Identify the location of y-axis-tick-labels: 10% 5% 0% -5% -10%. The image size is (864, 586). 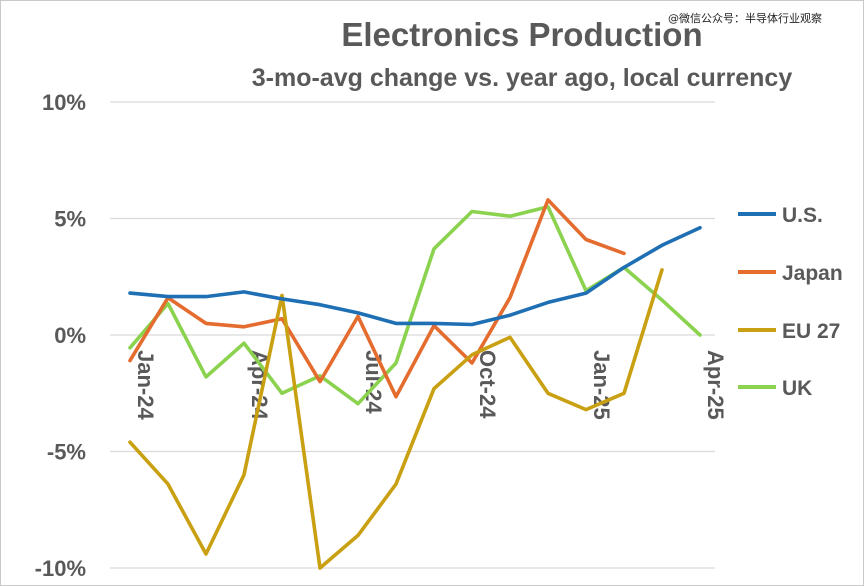
(60, 335).